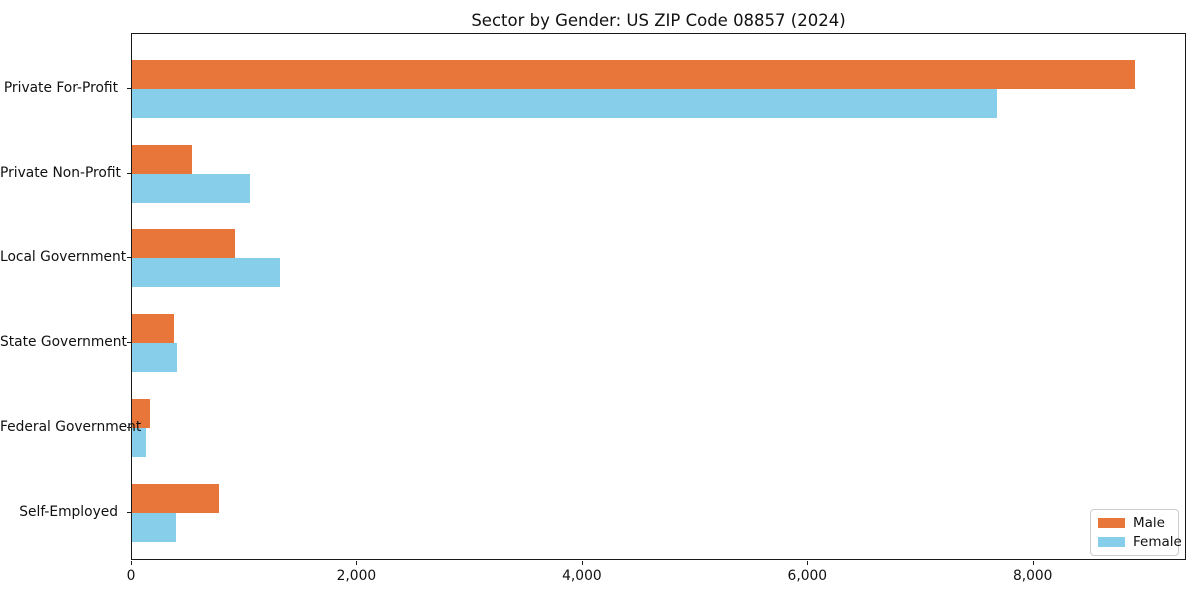 This screenshot has height=600, width=1200. What do you see at coordinates (153, 329) in the screenshot?
I see `bar-male-state-government` at bounding box center [153, 329].